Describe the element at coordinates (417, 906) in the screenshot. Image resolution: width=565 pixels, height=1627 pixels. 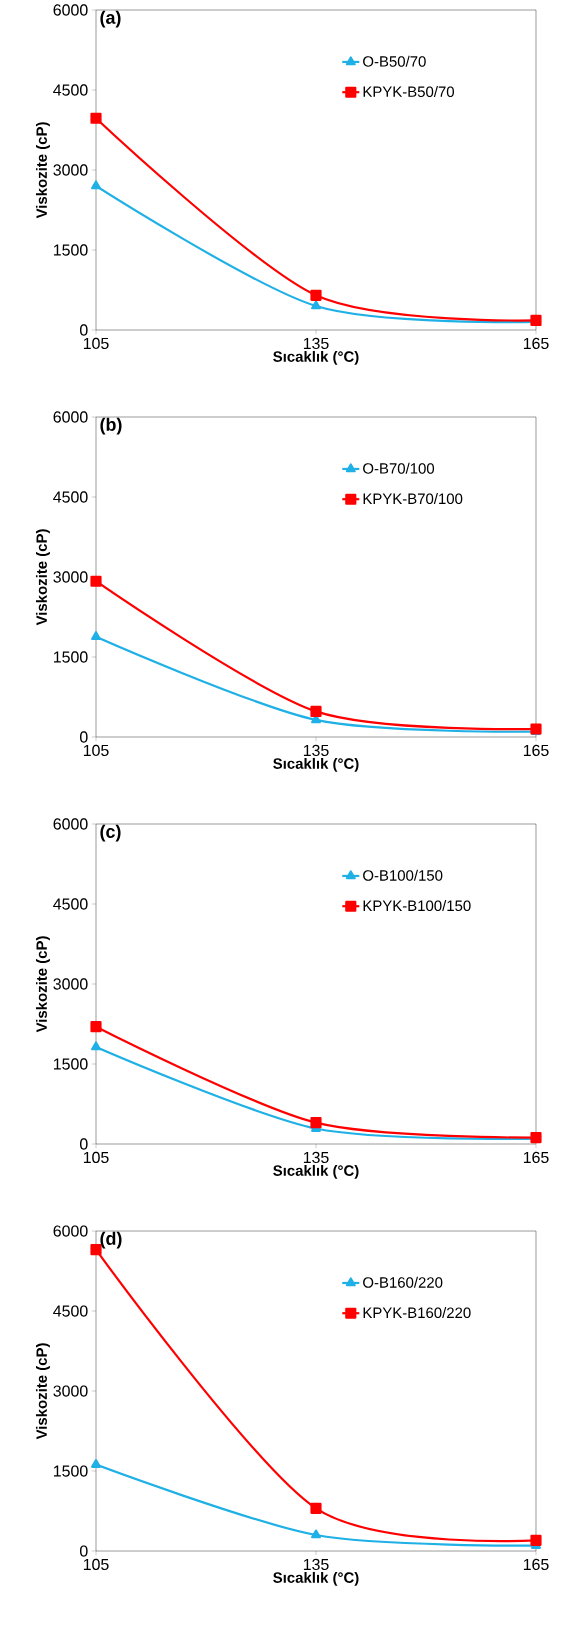
I see `legend-label: KPYK-B100/150` at that location.